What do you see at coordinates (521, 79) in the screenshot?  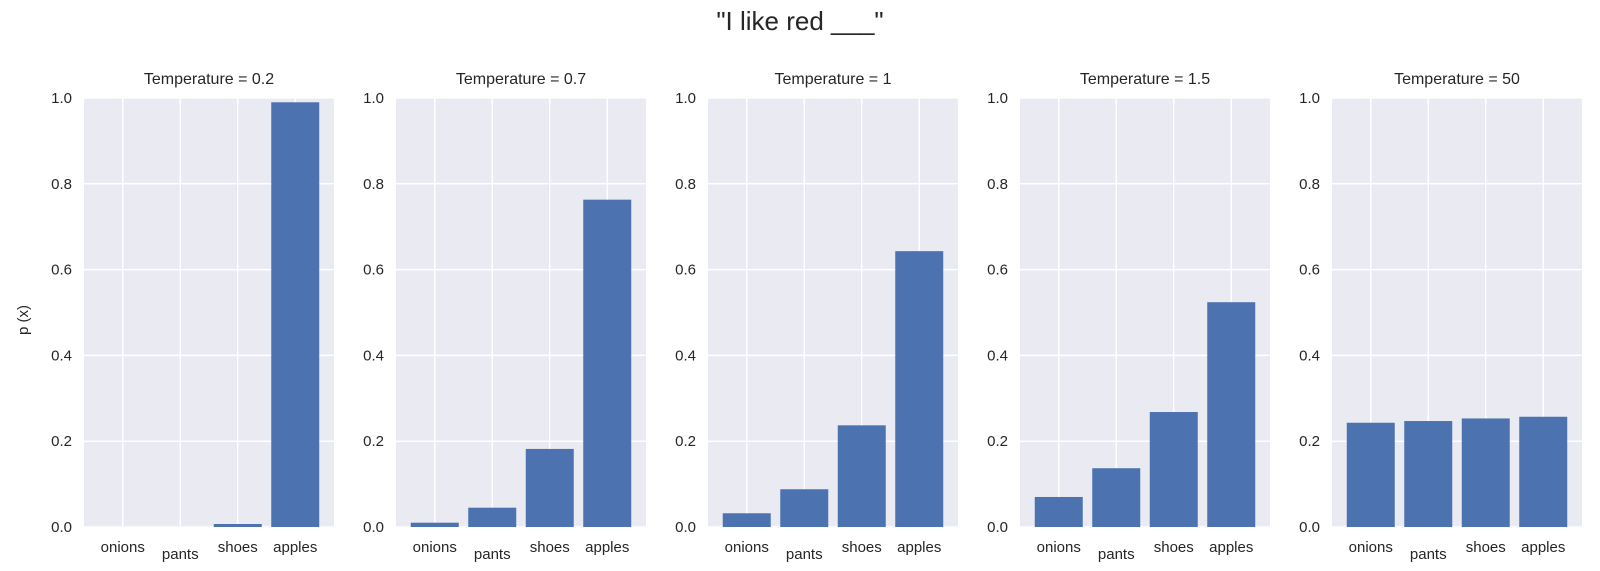 I see `panel-title: Temperature = 0.7` at bounding box center [521, 79].